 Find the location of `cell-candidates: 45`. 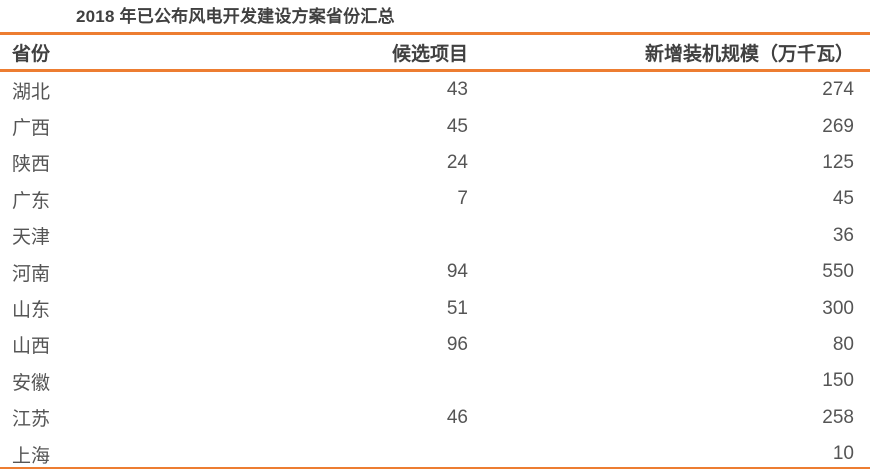

cell-candidates: 45 is located at coordinates (457, 126).